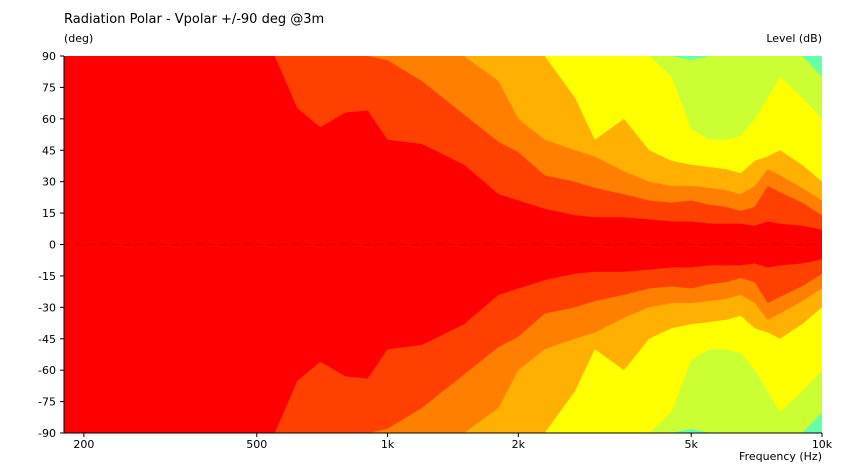 This screenshot has width=848, height=469. Describe the element at coordinates (822, 444) in the screenshot. I see `x-tick-label: 10k` at that location.